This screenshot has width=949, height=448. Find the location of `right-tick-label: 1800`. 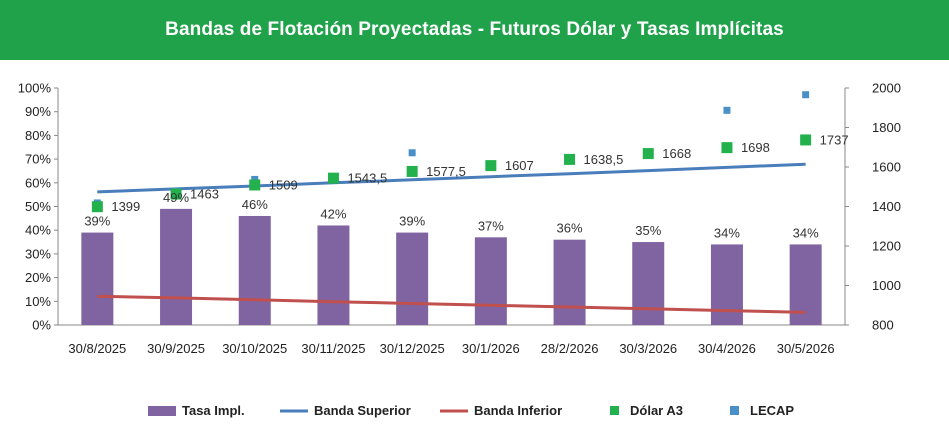

right-tick-label: 1800 is located at coordinates (886, 127).